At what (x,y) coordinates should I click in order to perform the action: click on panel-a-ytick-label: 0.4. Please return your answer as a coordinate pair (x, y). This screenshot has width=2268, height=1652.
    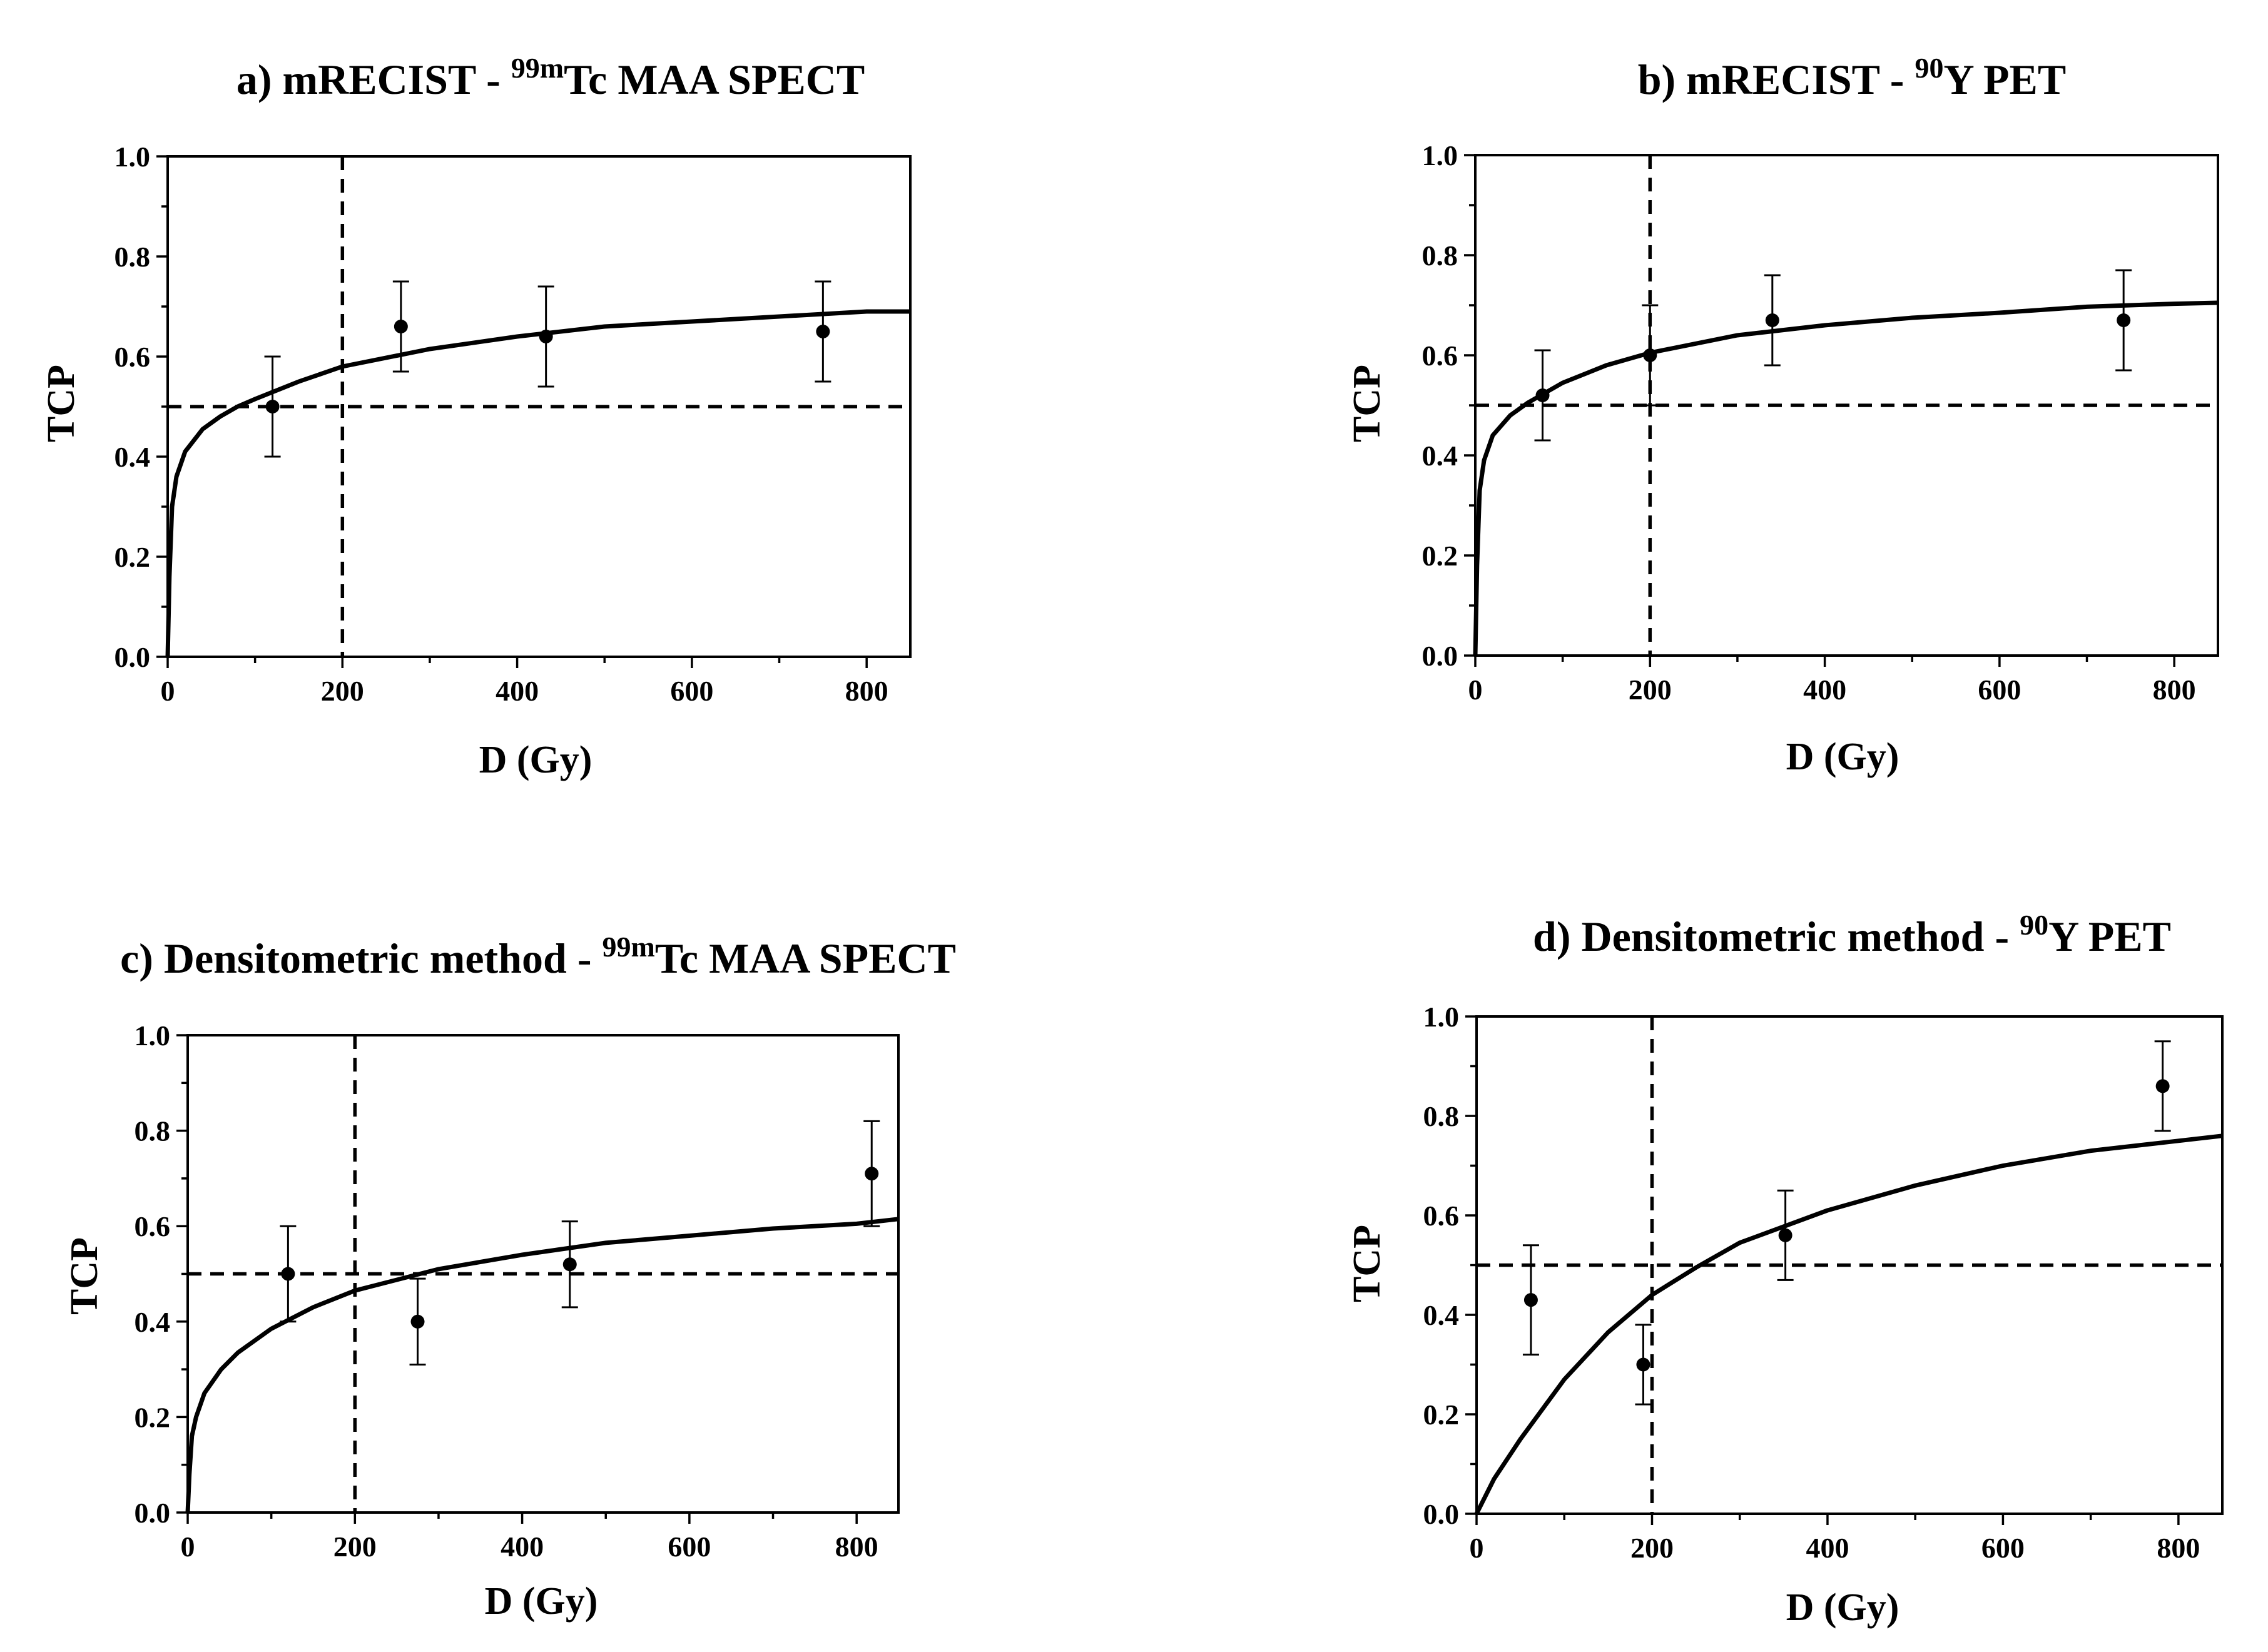
    Looking at the image, I should click on (132, 457).